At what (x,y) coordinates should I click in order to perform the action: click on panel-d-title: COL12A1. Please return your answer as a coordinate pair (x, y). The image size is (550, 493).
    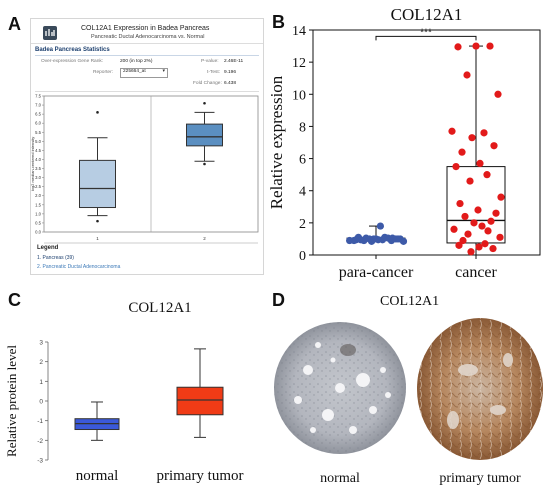
    Looking at the image, I should click on (410, 301).